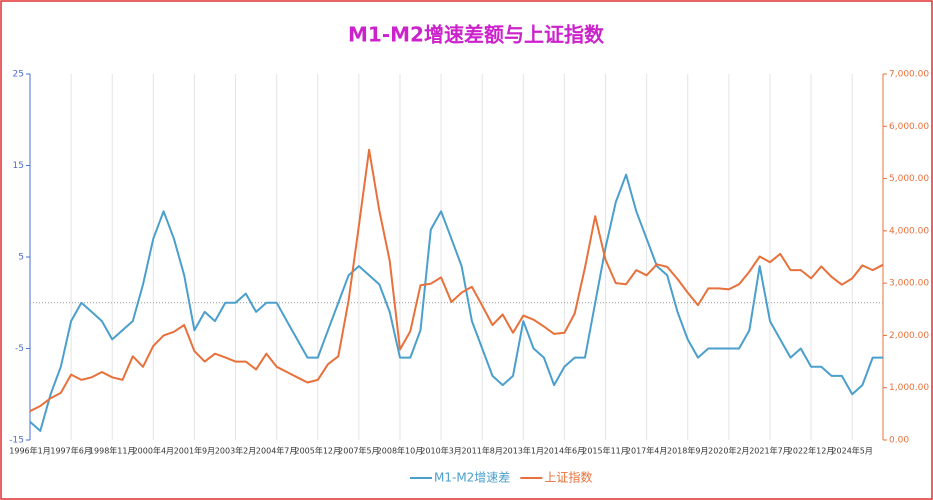 Image resolution: width=933 pixels, height=500 pixels. I want to click on x-tick-label: 2004年7月, so click(276, 451).